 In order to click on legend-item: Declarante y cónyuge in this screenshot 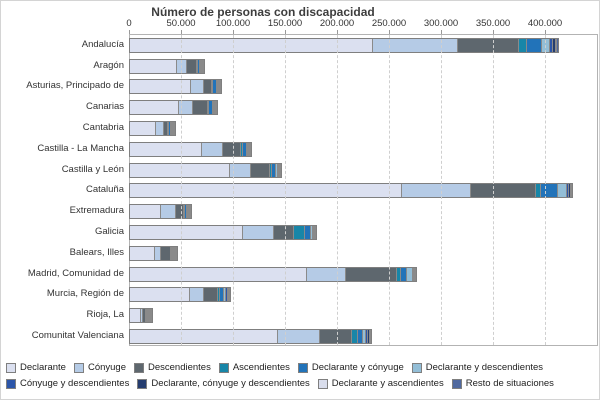, I will do `click(350, 367)`.